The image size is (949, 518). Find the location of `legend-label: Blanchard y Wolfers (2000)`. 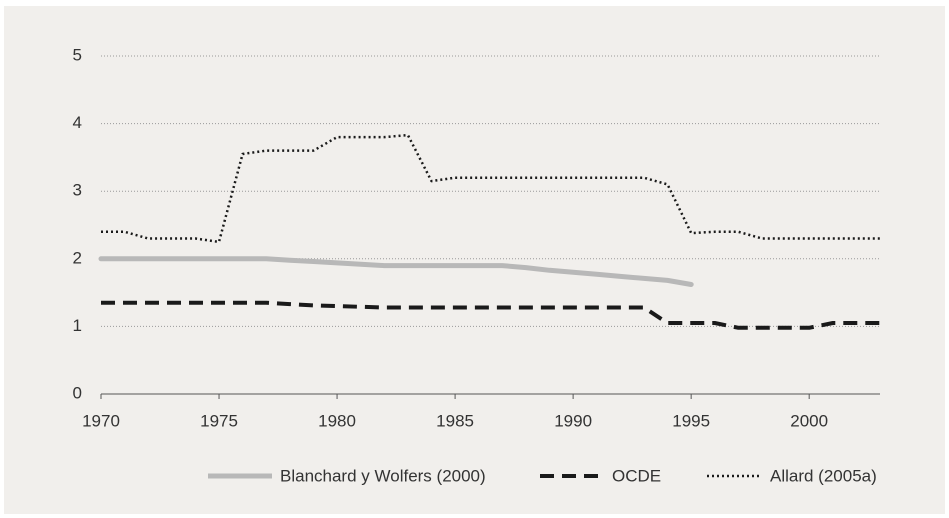

legend-label: Blanchard y Wolfers (2000) is located at coordinates (383, 475).